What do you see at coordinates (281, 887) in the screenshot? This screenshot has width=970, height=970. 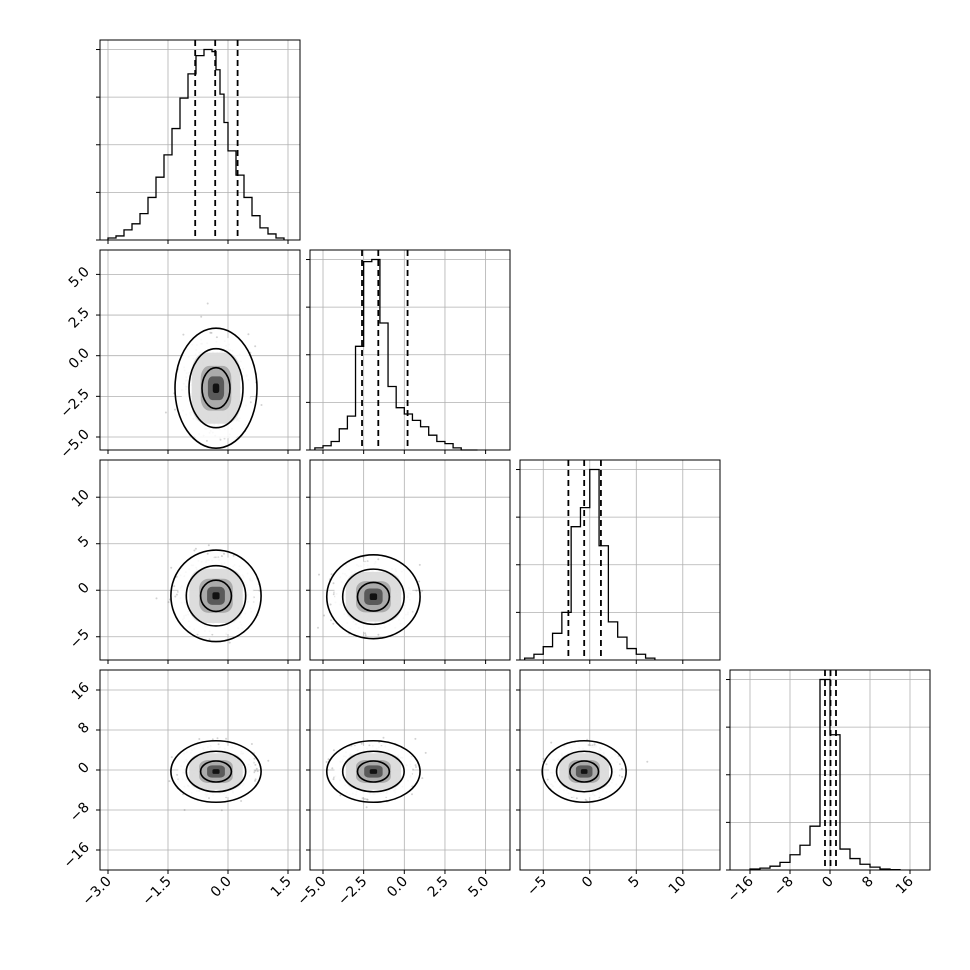 I see `x-tick-label: 1.5` at bounding box center [281, 887].